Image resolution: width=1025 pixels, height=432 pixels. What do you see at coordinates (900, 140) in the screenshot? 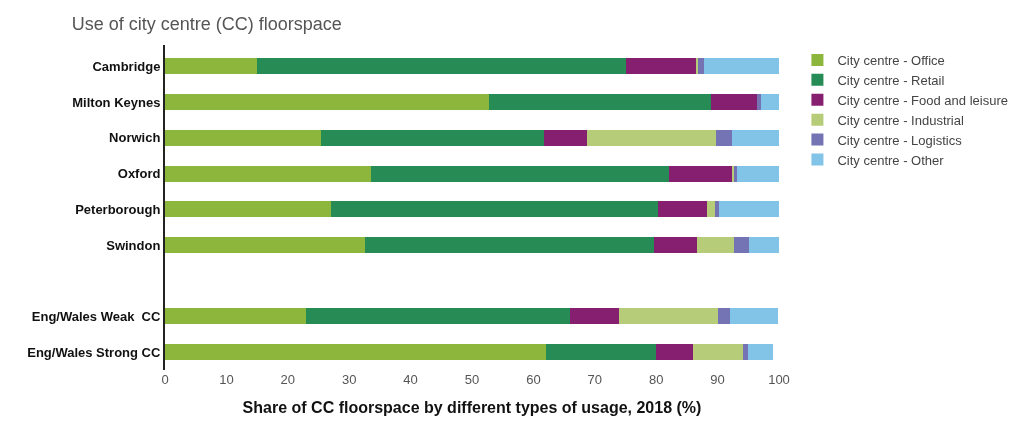
I see `legend-label: City centre - Logistics` at bounding box center [900, 140].